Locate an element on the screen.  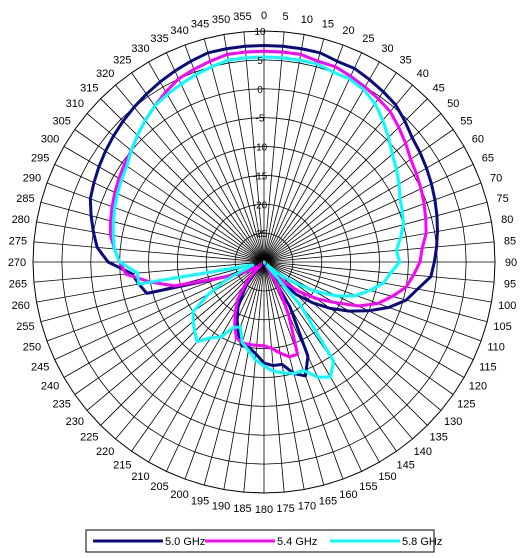
angle-tick-label: 145 is located at coordinates (405, 465).